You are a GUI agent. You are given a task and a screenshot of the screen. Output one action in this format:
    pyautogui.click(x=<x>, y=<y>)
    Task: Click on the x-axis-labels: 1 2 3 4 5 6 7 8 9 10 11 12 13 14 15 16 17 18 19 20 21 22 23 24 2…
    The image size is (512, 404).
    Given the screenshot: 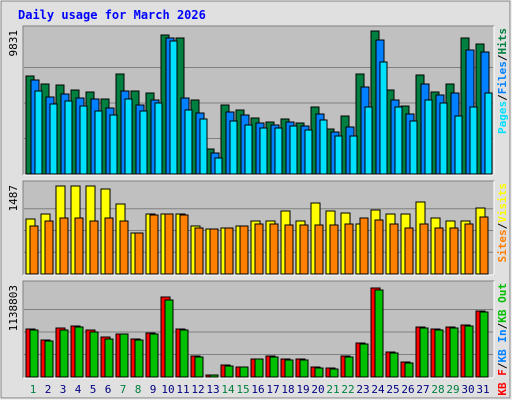 What is the action you would take?
    pyautogui.click(x=260, y=389)
    